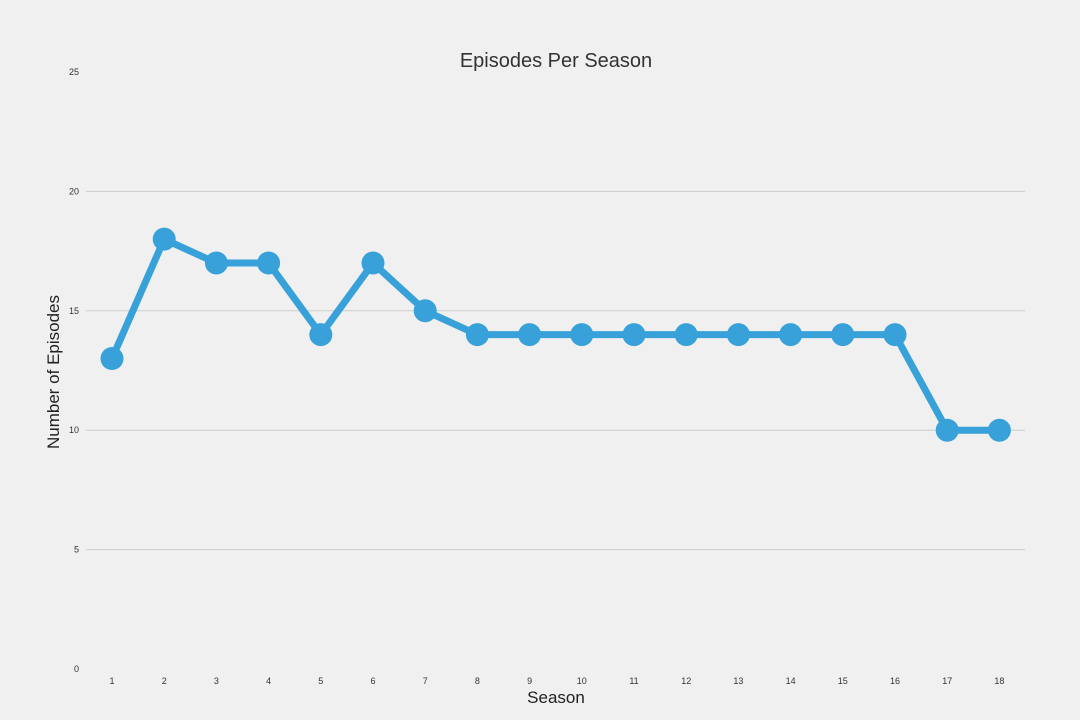 This screenshot has height=720, width=1080. What do you see at coordinates (111, 681) in the screenshot?
I see `x-tick-label: 1` at bounding box center [111, 681].